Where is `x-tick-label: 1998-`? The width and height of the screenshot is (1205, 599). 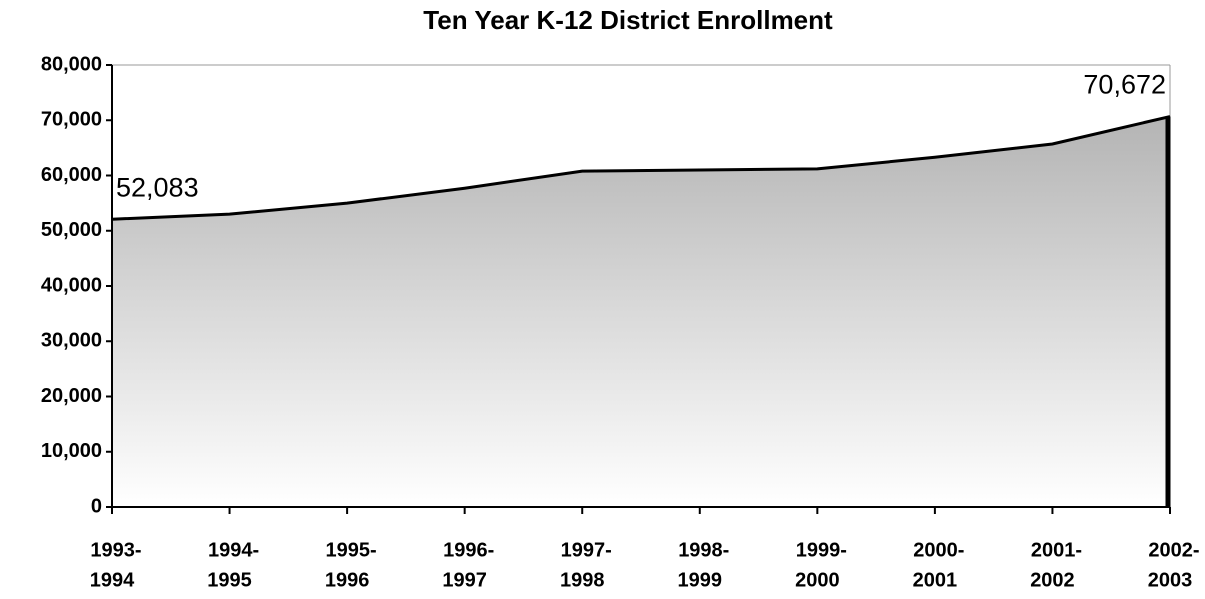
x-tick-label: 1998- is located at coordinates (703, 550).